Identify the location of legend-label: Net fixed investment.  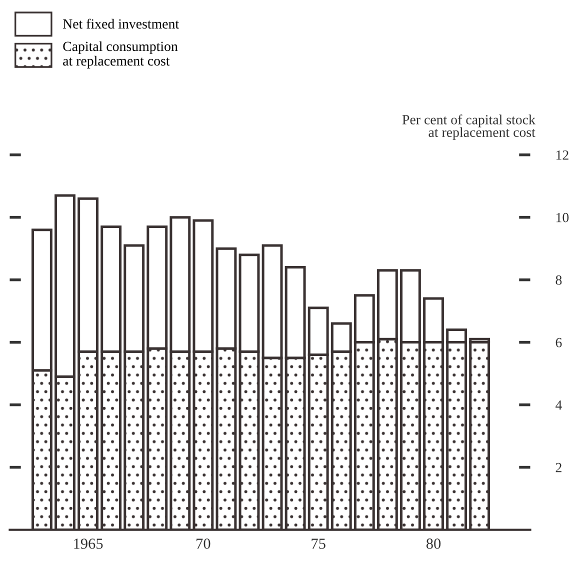
(120, 23).